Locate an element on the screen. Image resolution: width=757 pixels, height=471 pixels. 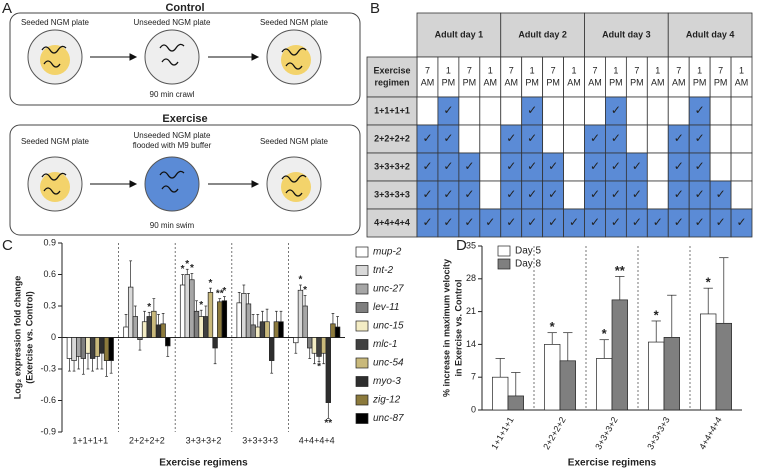
plate-label: flooded with M9 buffer is located at coordinates (172, 145).